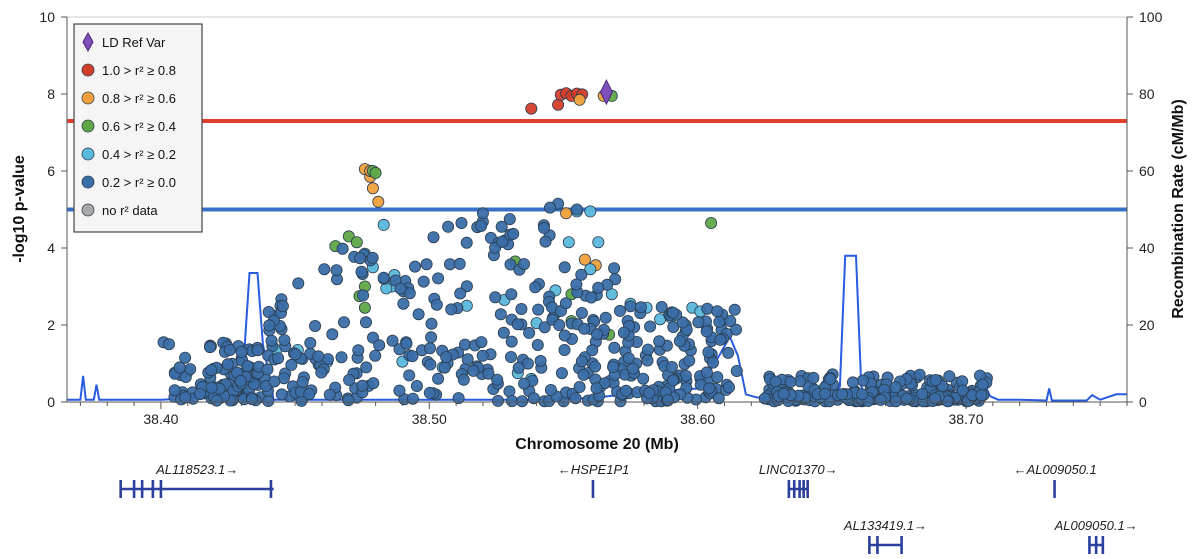  Describe the element at coordinates (134, 42) in the screenshot. I see `legend-label: LD Ref Var` at that location.